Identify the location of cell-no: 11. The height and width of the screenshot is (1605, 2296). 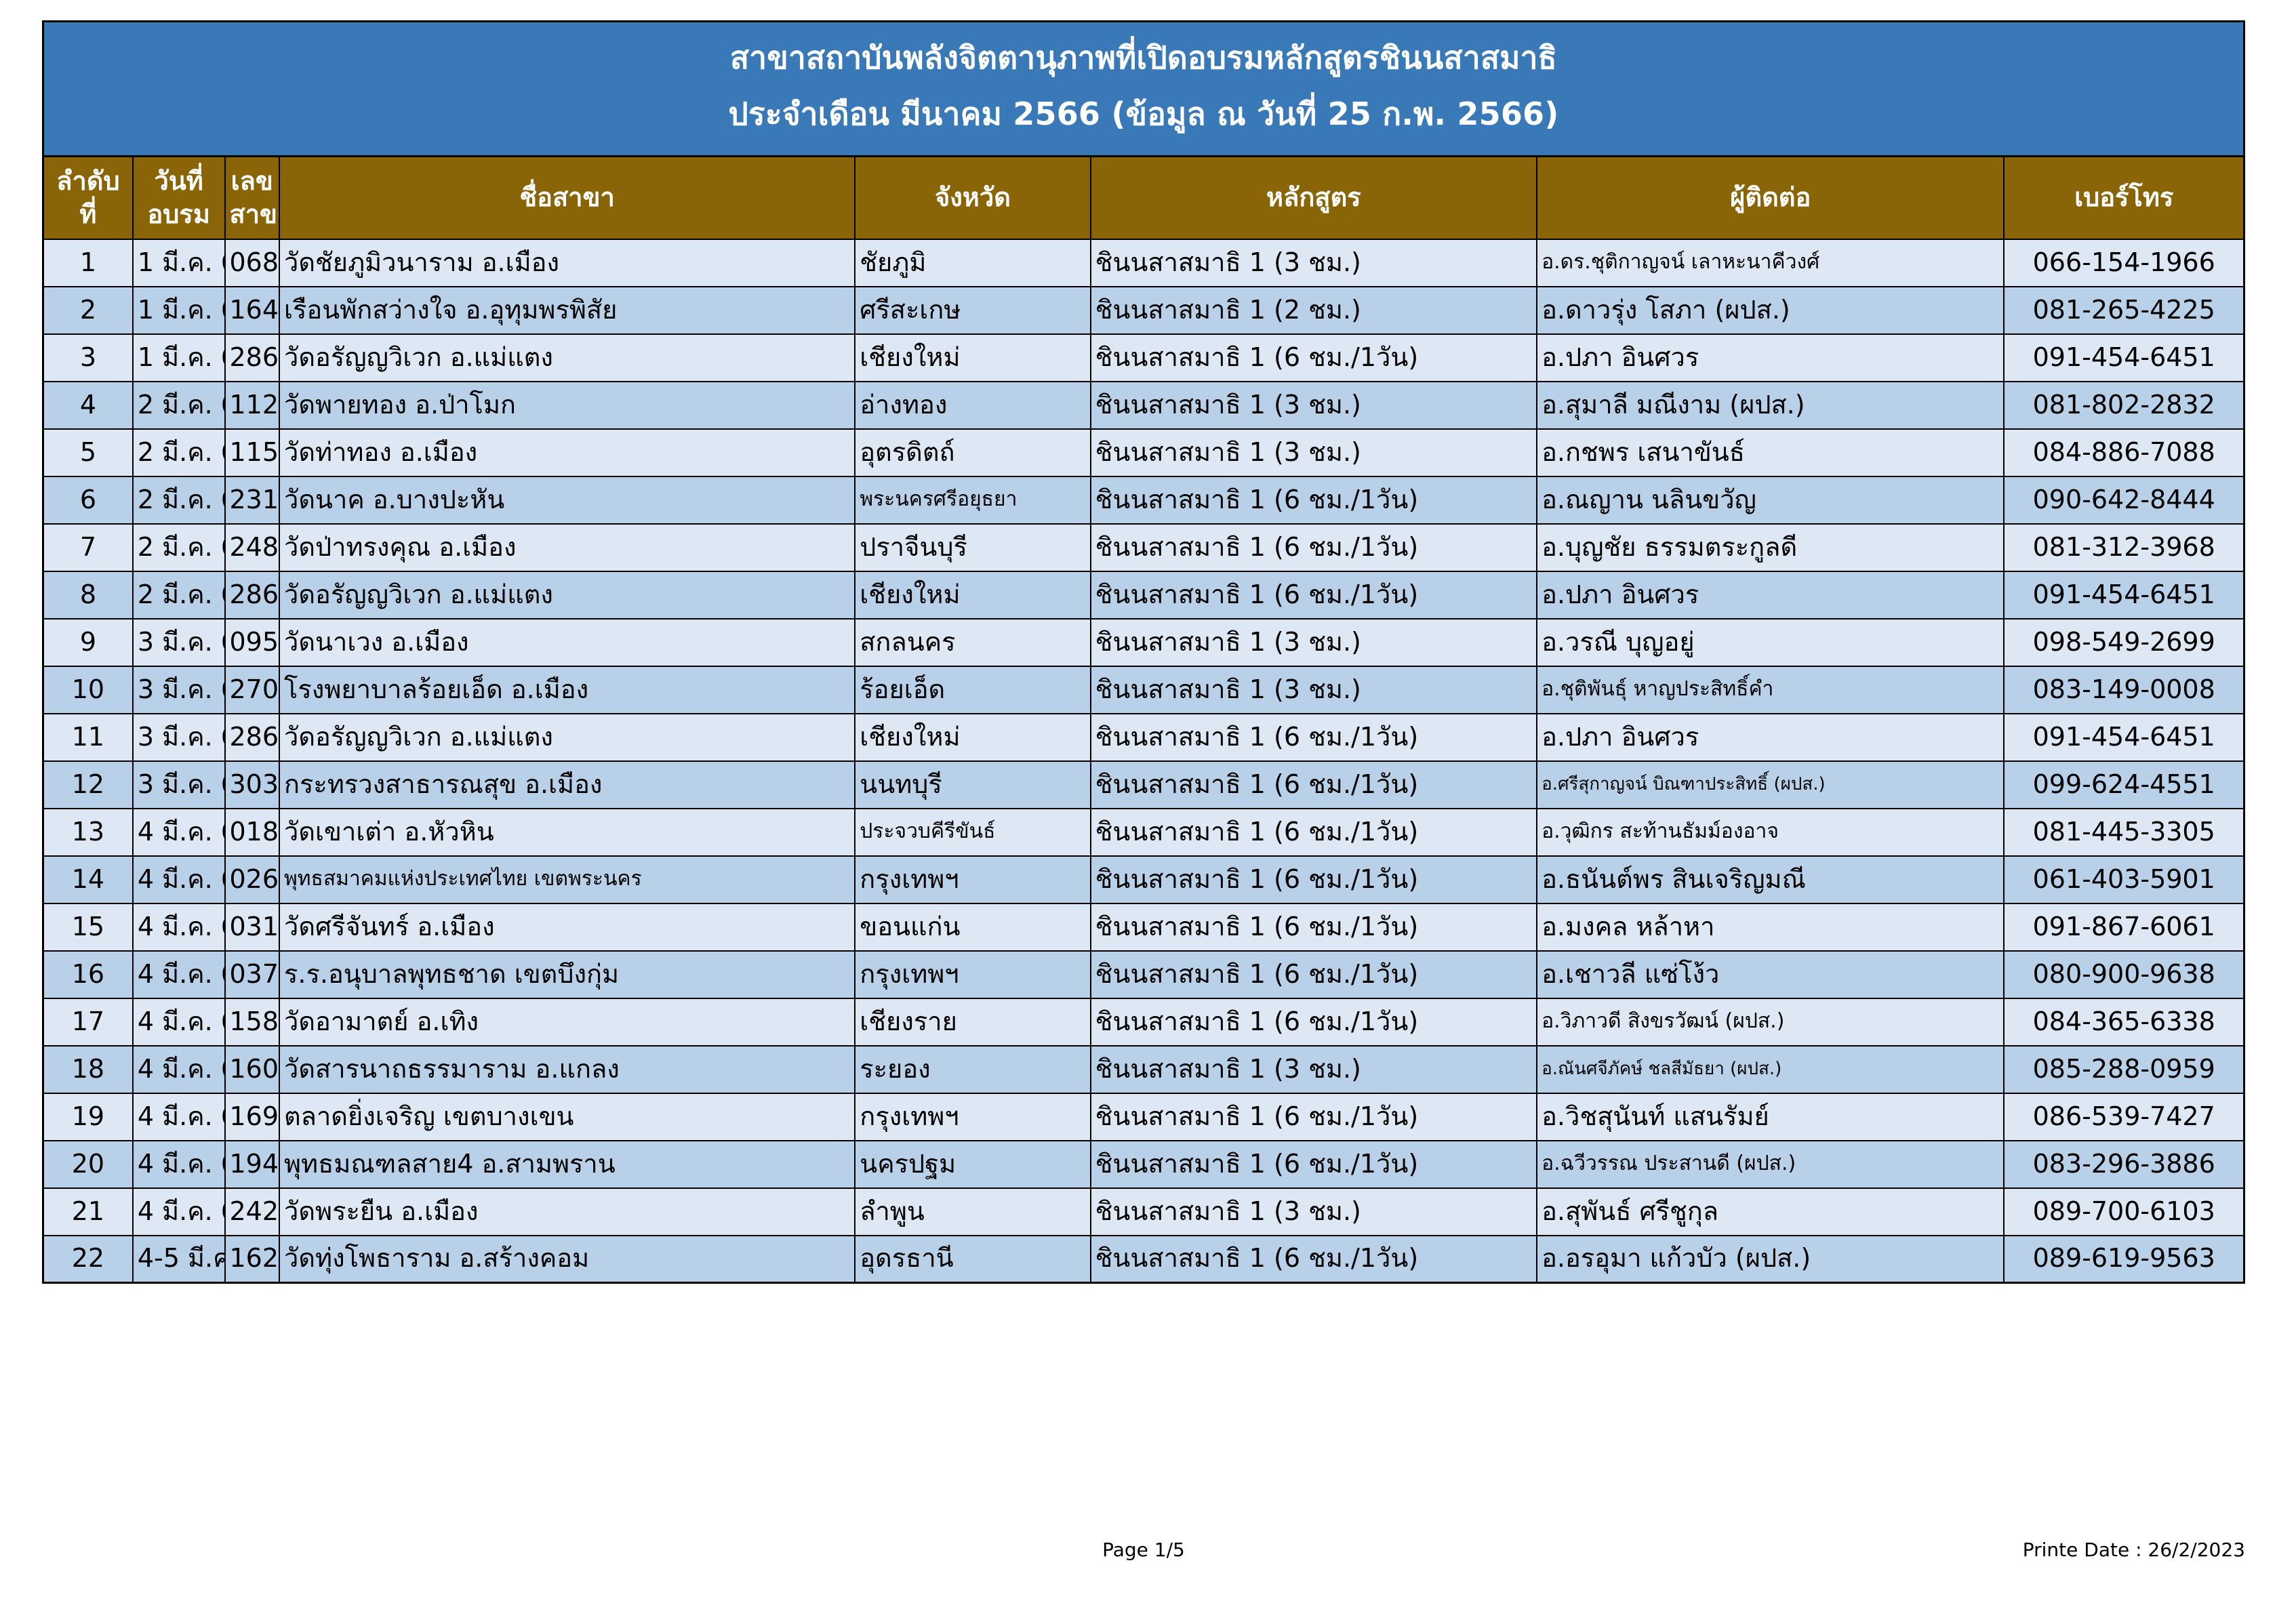
(88, 737).